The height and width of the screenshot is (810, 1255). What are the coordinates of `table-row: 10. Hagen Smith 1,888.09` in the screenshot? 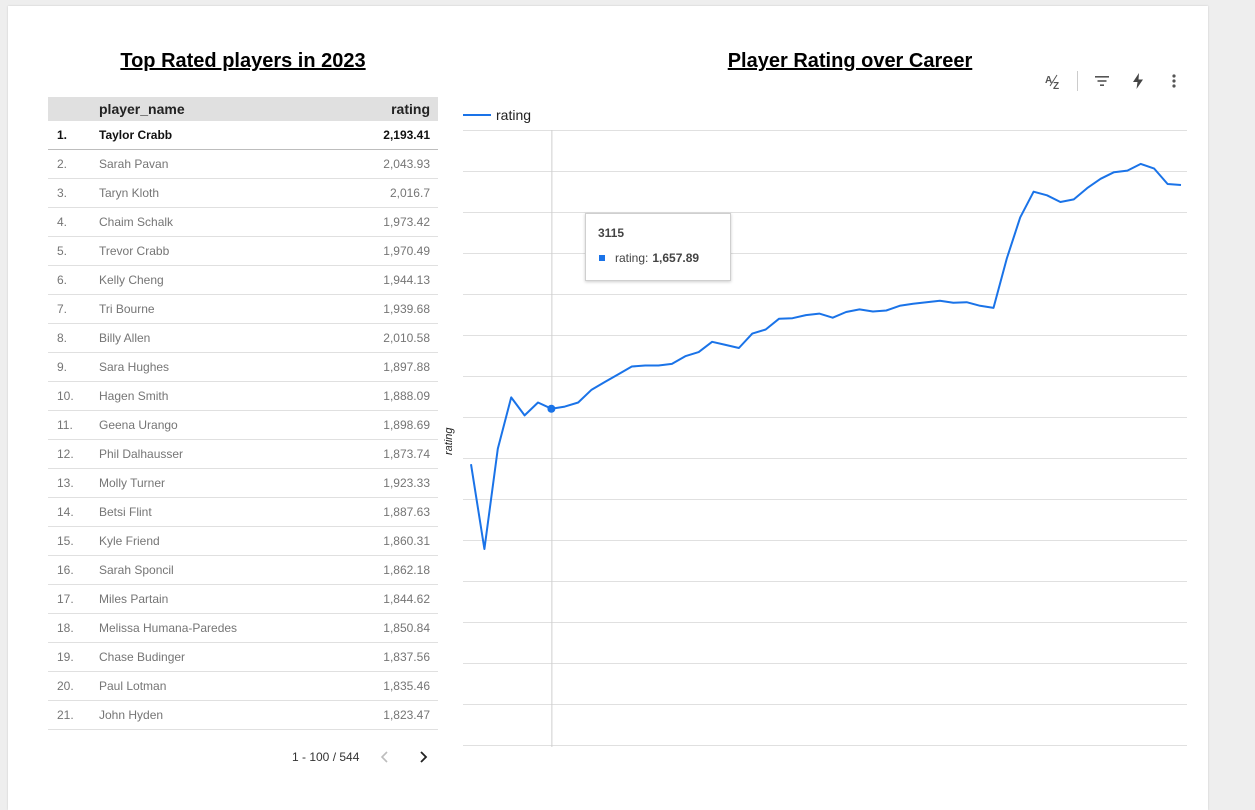 It's located at (243, 396).